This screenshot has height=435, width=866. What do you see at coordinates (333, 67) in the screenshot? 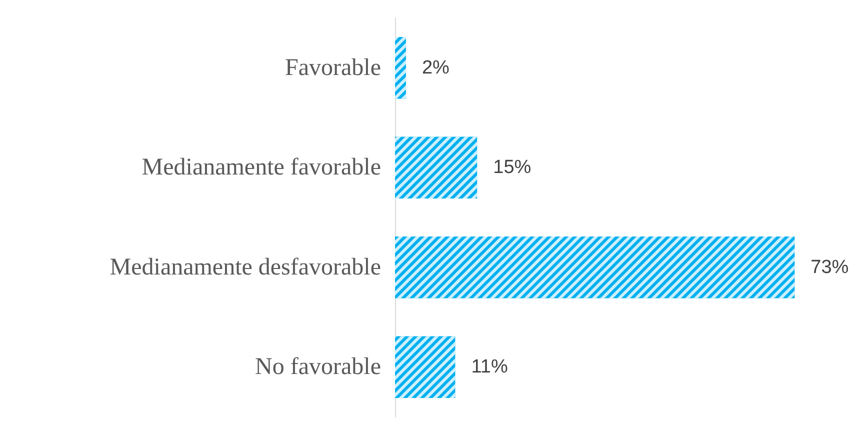
I see `y-tick-label: Favorable` at bounding box center [333, 67].